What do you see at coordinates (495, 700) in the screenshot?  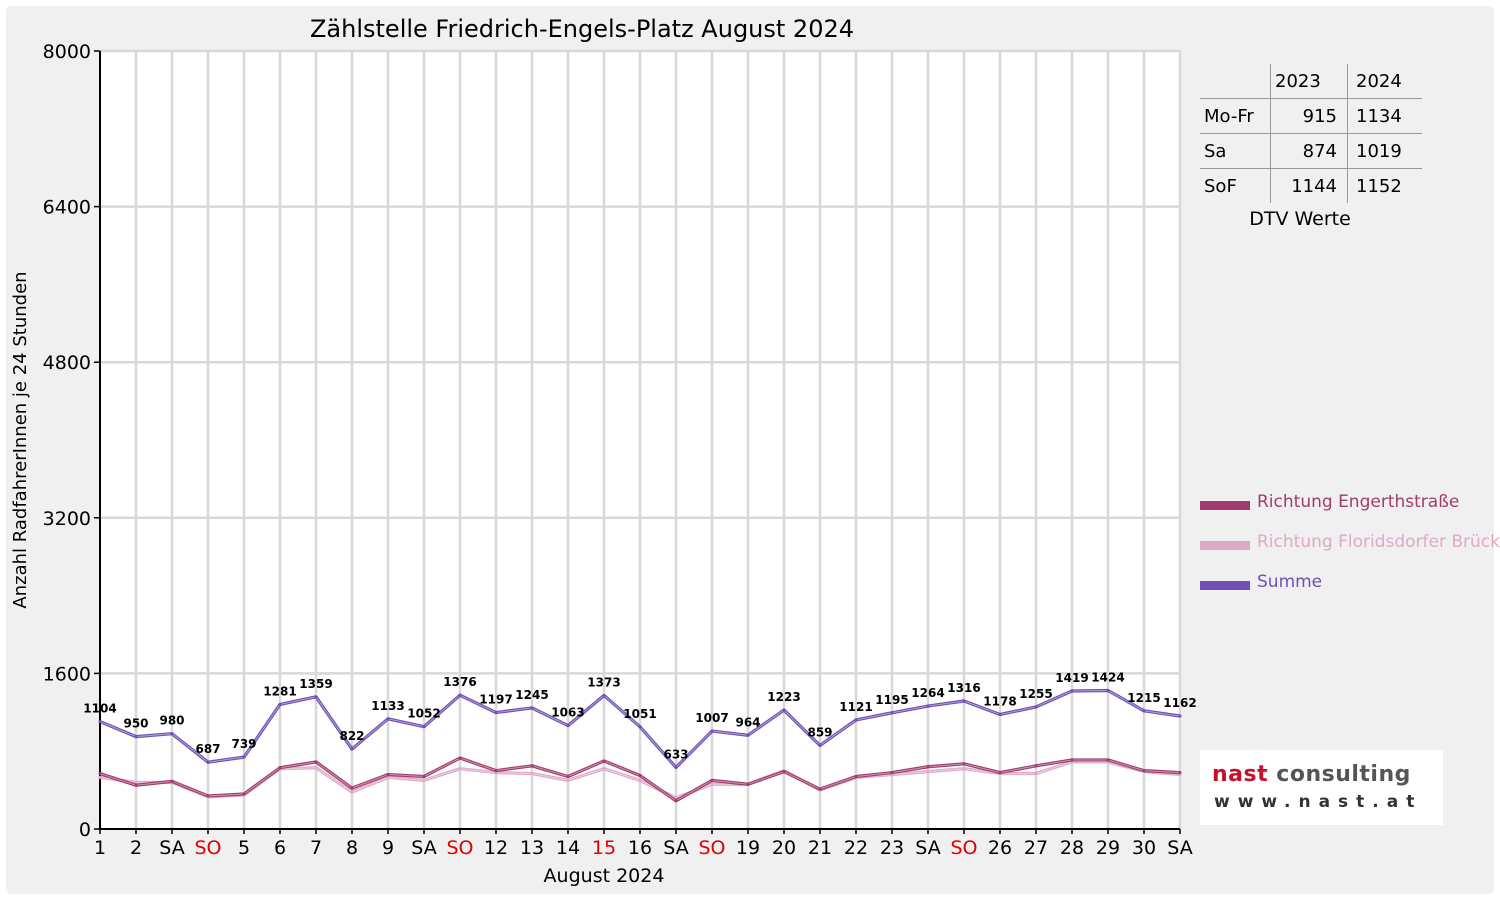 I see `data-label: 1197` at bounding box center [495, 700].